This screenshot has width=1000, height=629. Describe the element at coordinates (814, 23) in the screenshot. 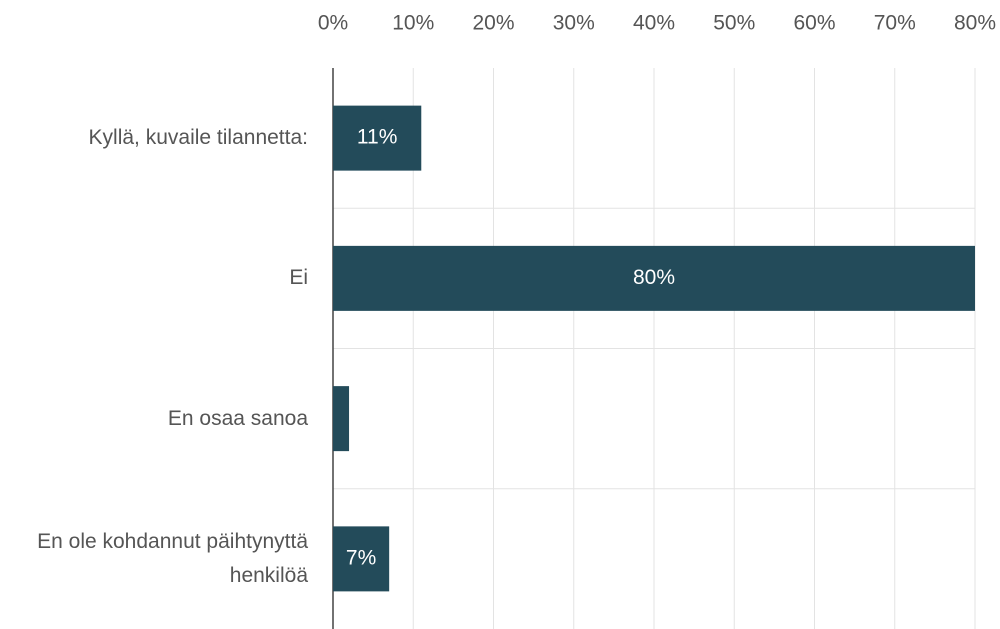

I see `x-tick-label: 60%` at that location.